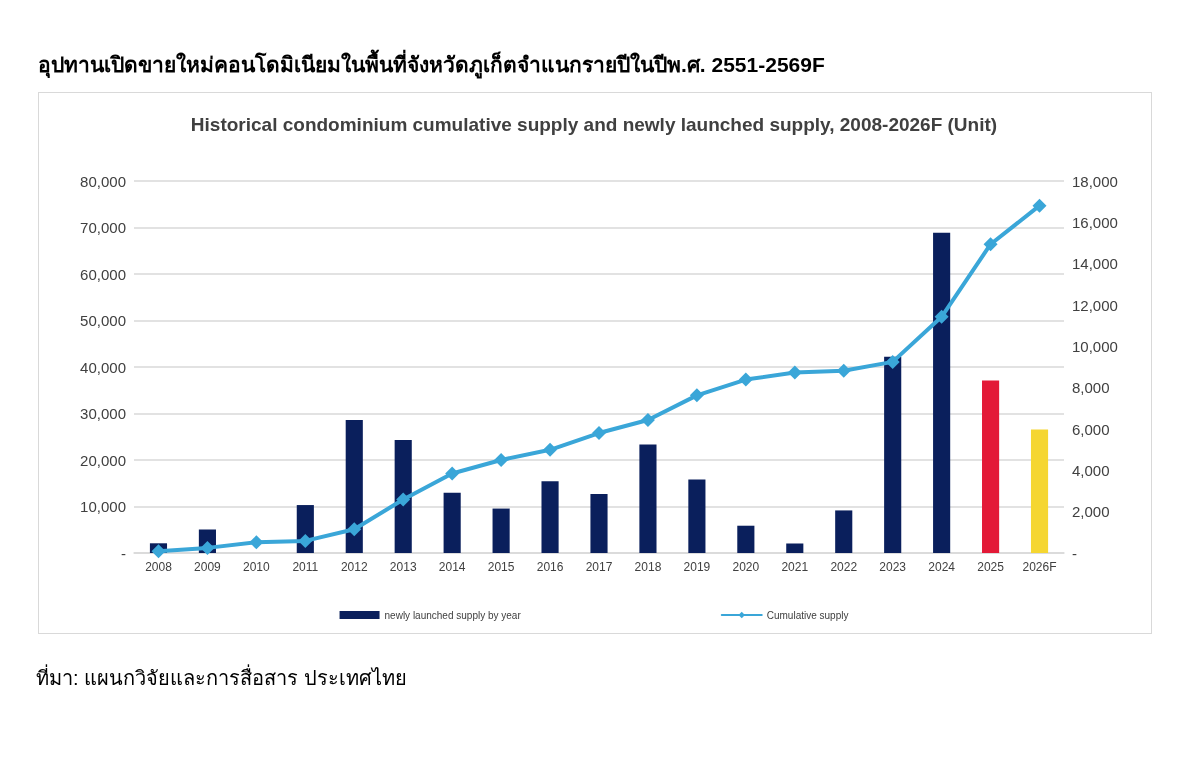 The image size is (1200, 757). Describe the element at coordinates (1095, 346) in the screenshot. I see `y2-tick-label: 10,000` at that location.